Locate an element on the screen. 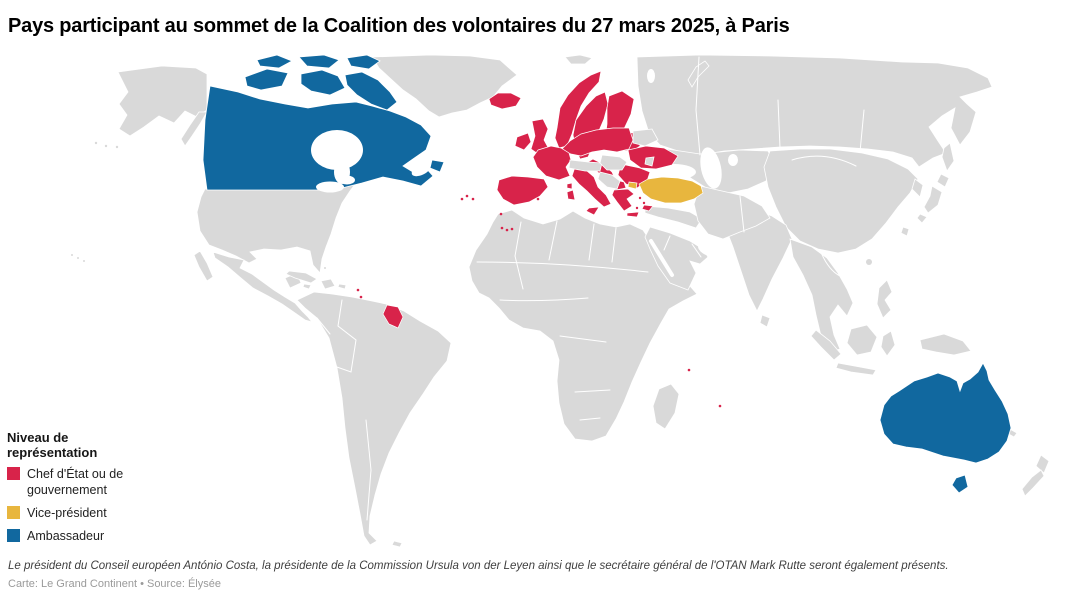 Image resolution: width=1080 pixels, height=591 pixels. country-cyprus is located at coordinates (647, 208).